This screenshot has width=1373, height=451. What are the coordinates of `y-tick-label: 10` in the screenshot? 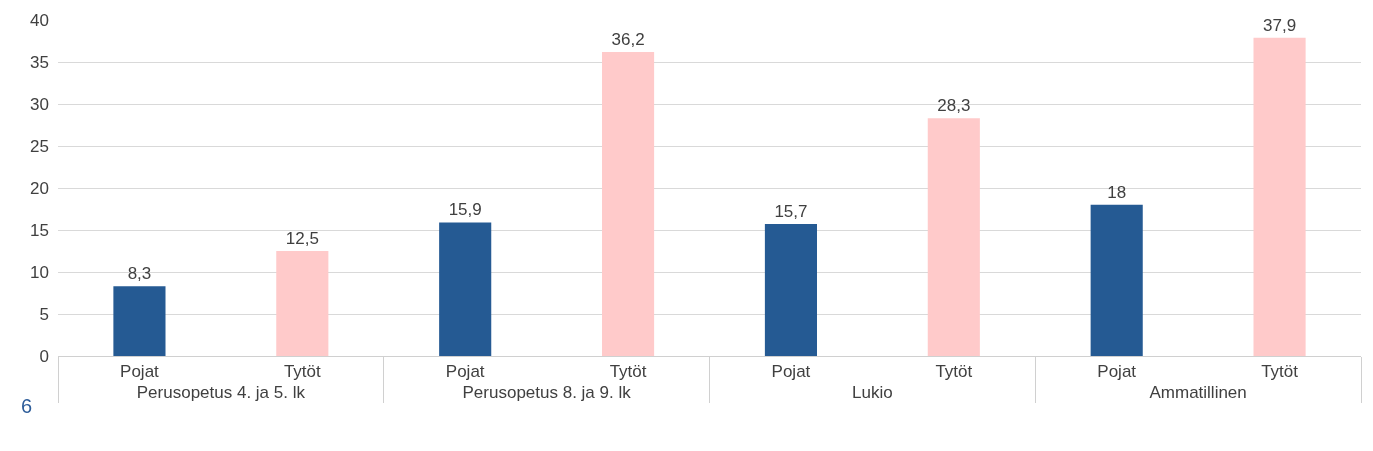 It's located at (39, 272).